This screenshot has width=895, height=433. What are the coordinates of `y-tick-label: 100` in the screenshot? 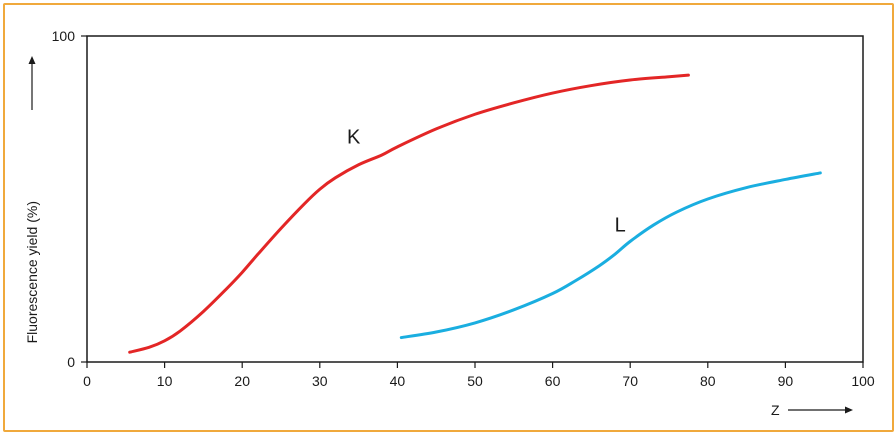 It's located at (64, 36).